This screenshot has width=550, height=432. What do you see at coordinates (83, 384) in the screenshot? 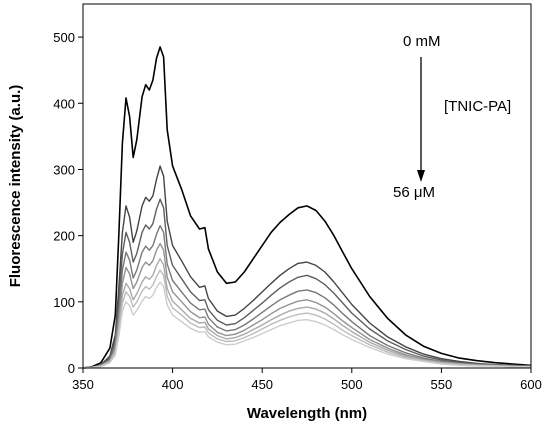
I see `x-tick-label-350: 350` at bounding box center [83, 384].